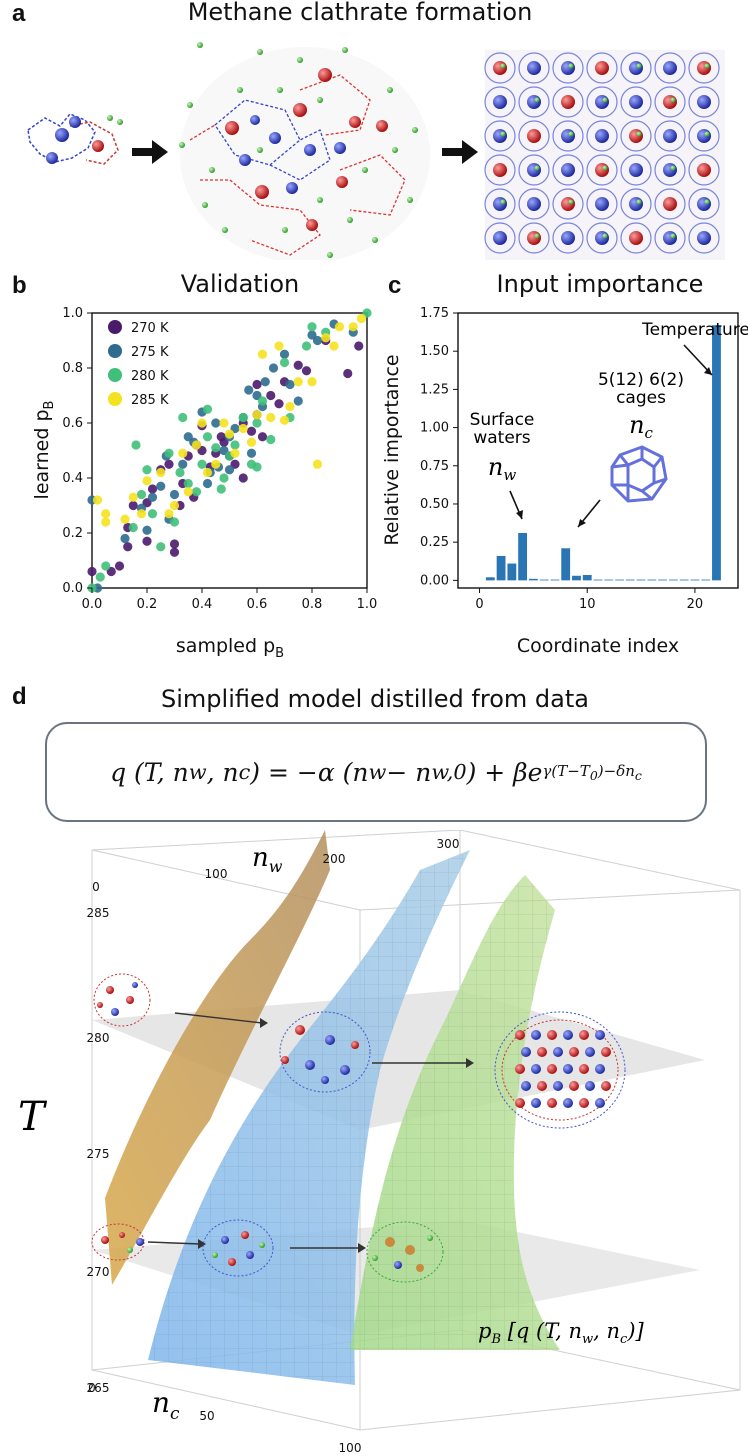 This screenshot has height=1456, width=748. I want to click on annotation-cages-line1: 5(12) 6(2), so click(641, 380).